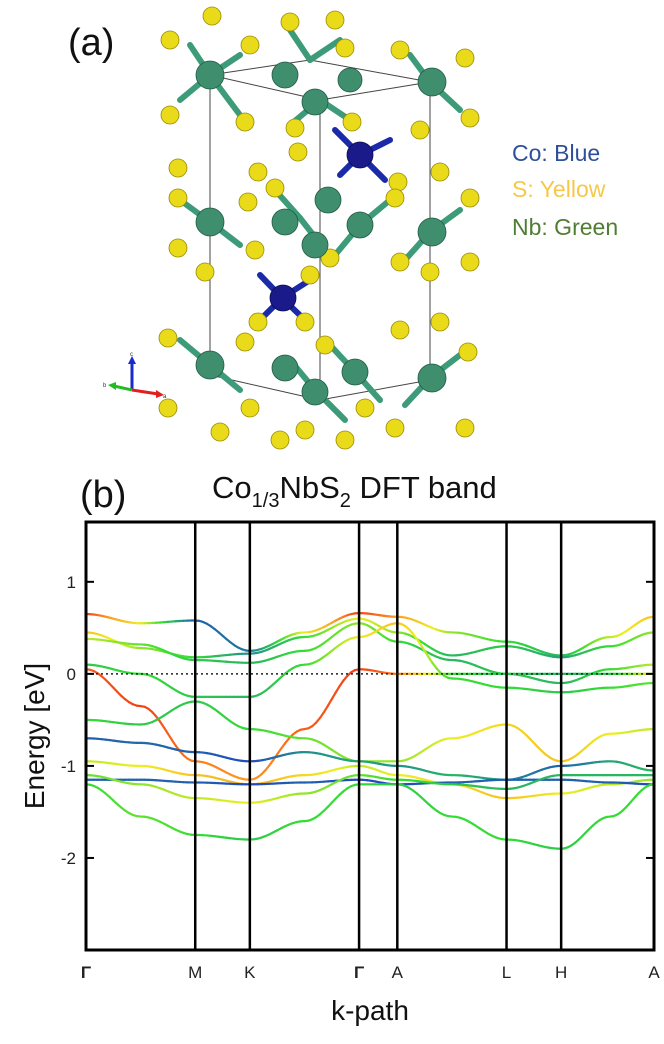 This screenshot has height=1044, width=664. I want to click on x-tick-label: K, so click(250, 972).